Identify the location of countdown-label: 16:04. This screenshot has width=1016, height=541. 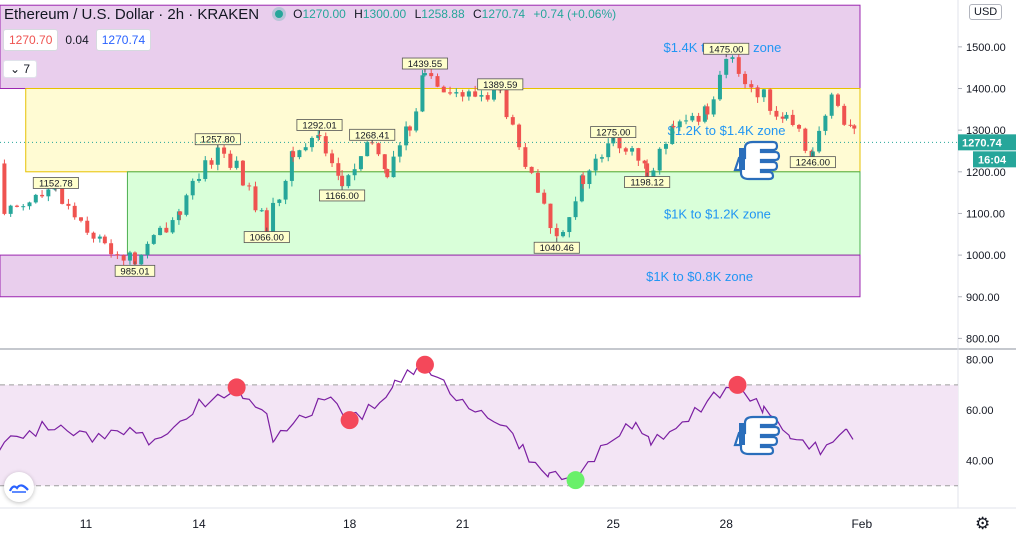
(992, 160).